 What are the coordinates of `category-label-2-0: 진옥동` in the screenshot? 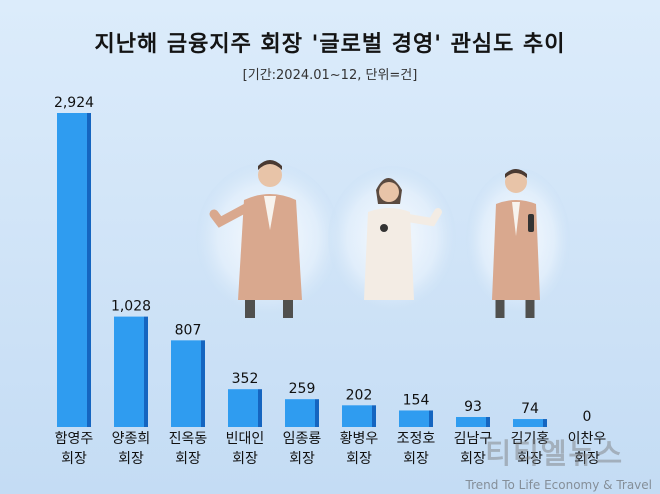 It's located at (188, 439).